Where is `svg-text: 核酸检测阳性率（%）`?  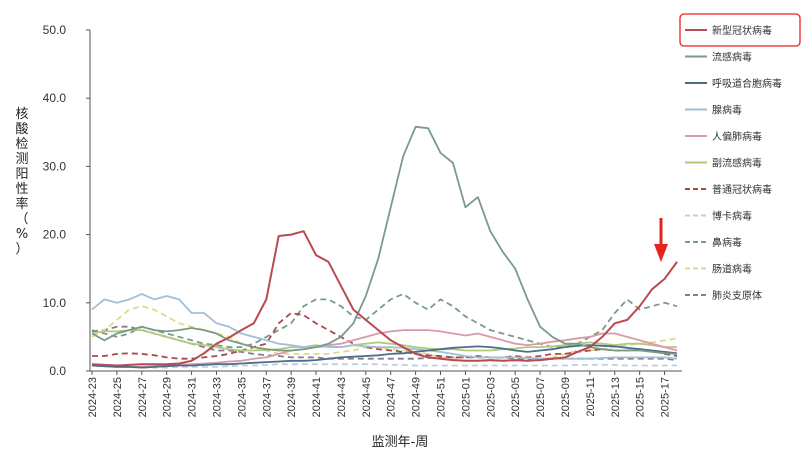 svg-text: 核酸检测阳性率（%） is located at coordinates (21, 182).